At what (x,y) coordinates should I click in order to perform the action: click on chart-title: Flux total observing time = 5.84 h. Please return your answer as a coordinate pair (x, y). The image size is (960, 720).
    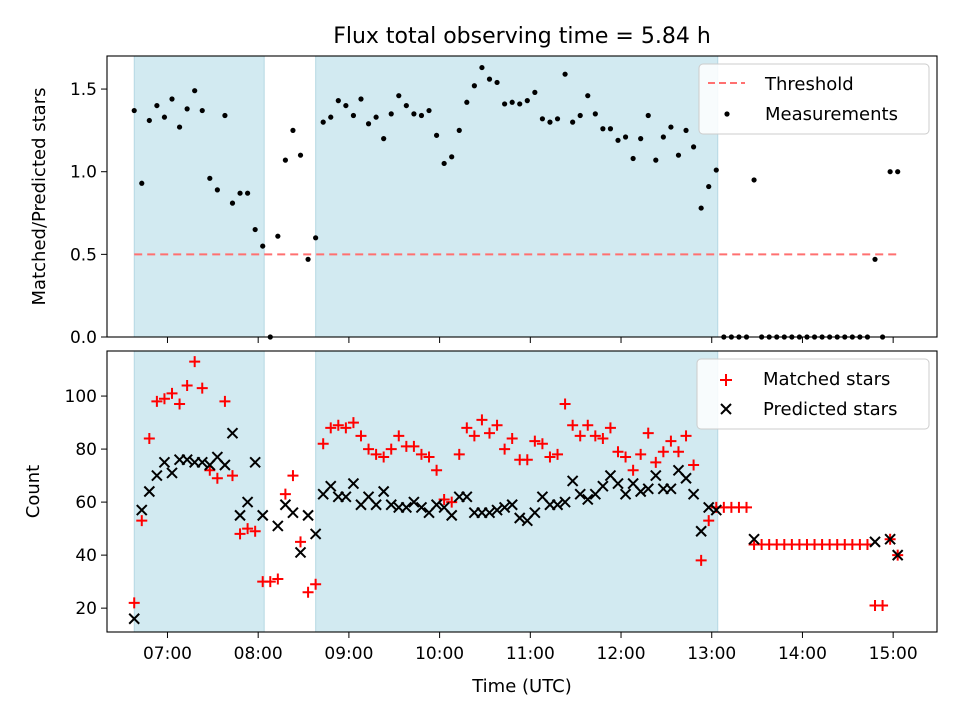
    Looking at the image, I should click on (522, 36).